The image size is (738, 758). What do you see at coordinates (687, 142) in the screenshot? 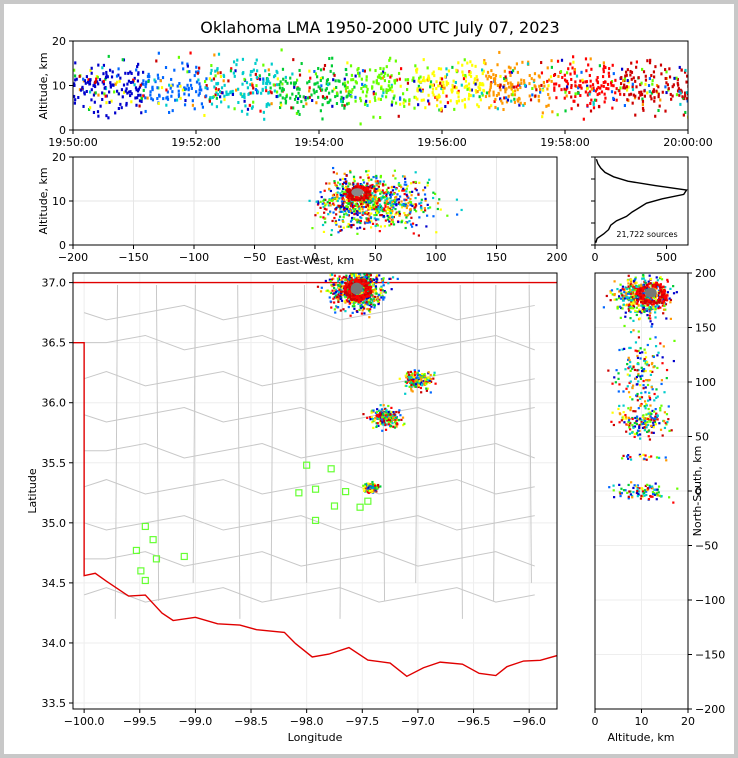
I see `x-tick-label: 20:00:00` at bounding box center [687, 142].